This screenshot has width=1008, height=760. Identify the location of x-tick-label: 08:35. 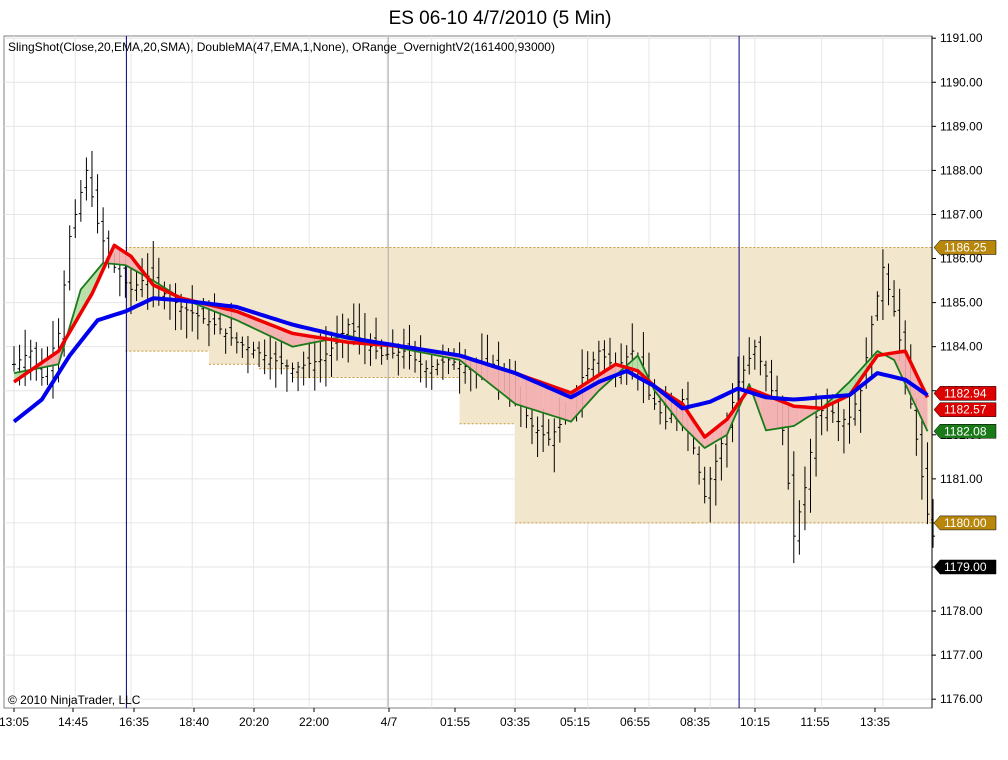
(695, 722).